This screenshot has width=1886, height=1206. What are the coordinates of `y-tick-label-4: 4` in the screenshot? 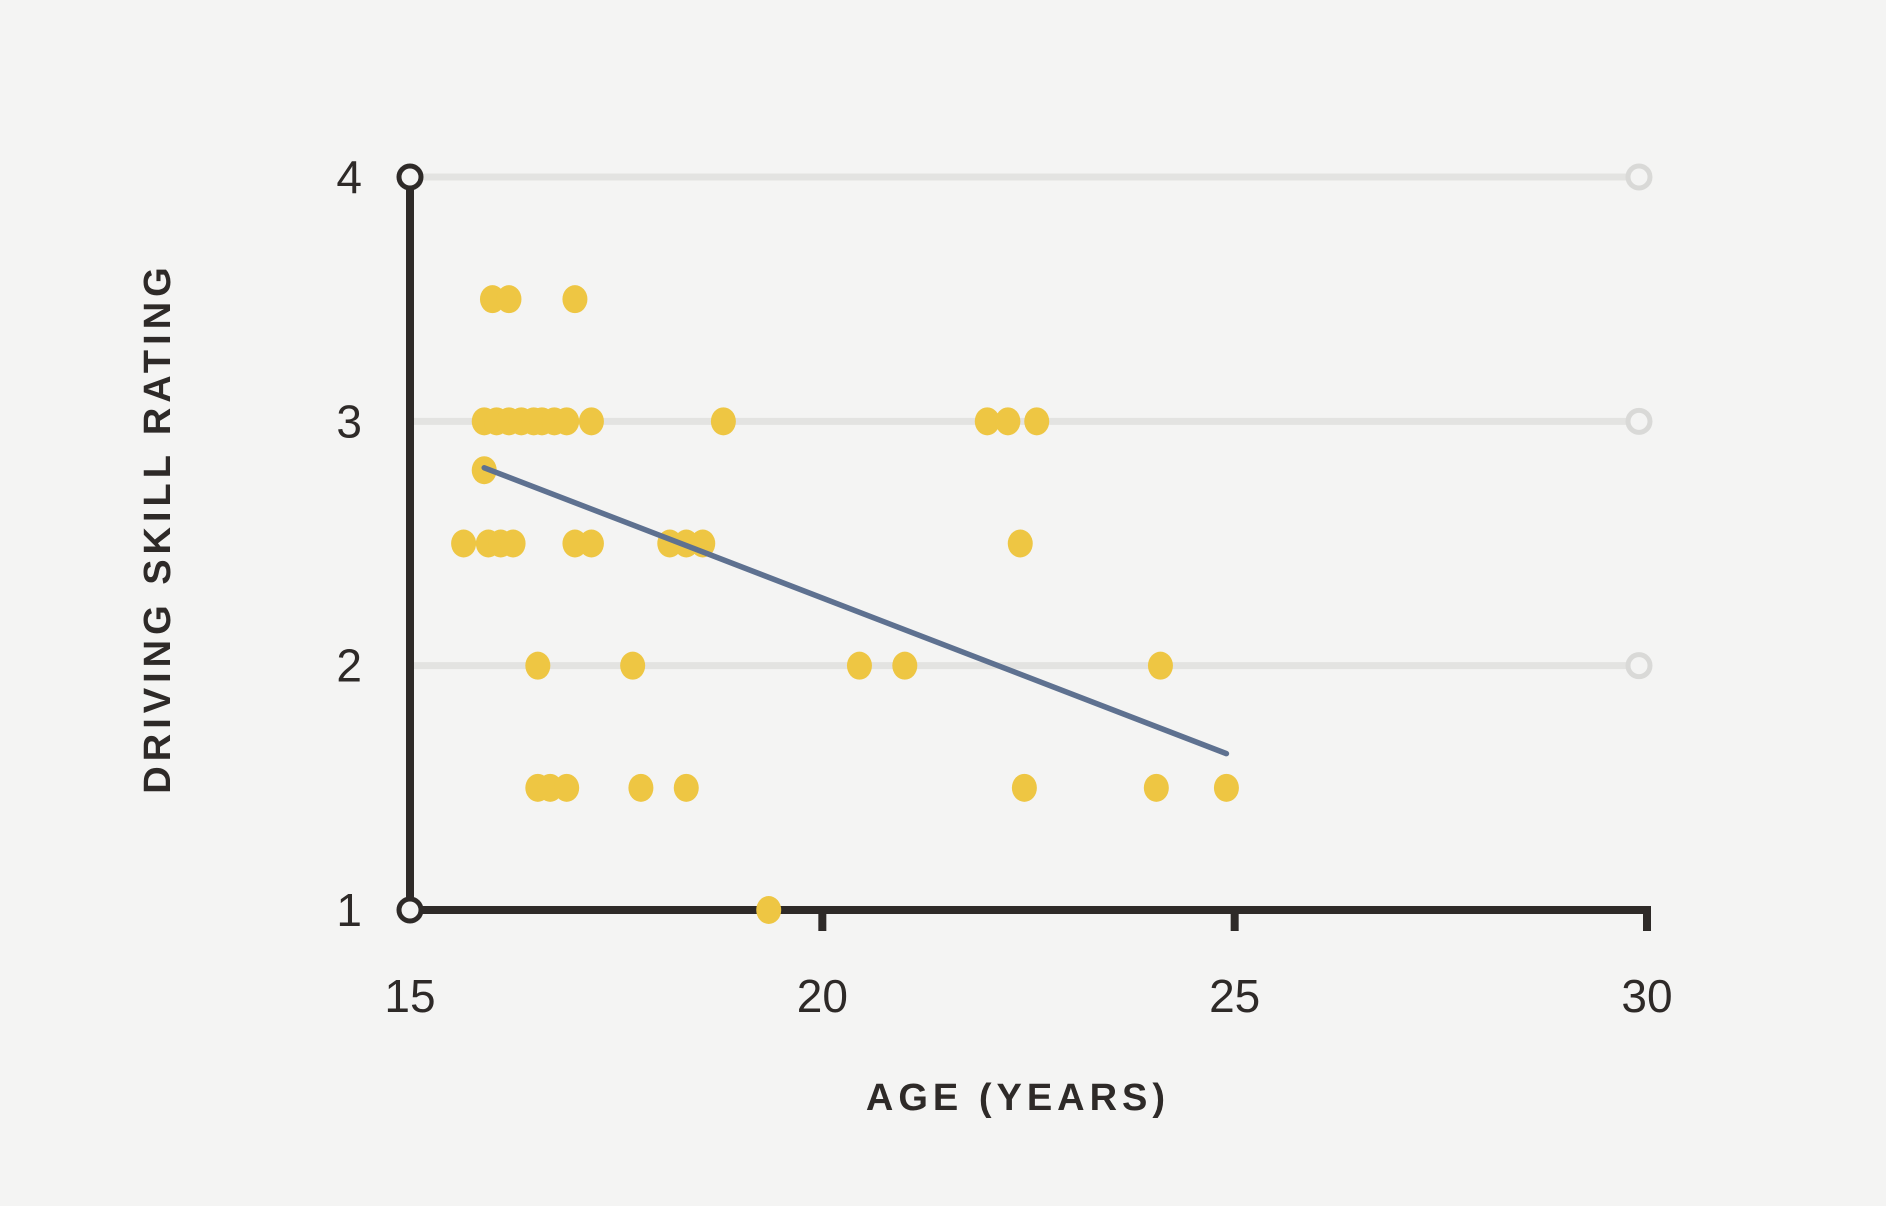 It's located at (349, 177).